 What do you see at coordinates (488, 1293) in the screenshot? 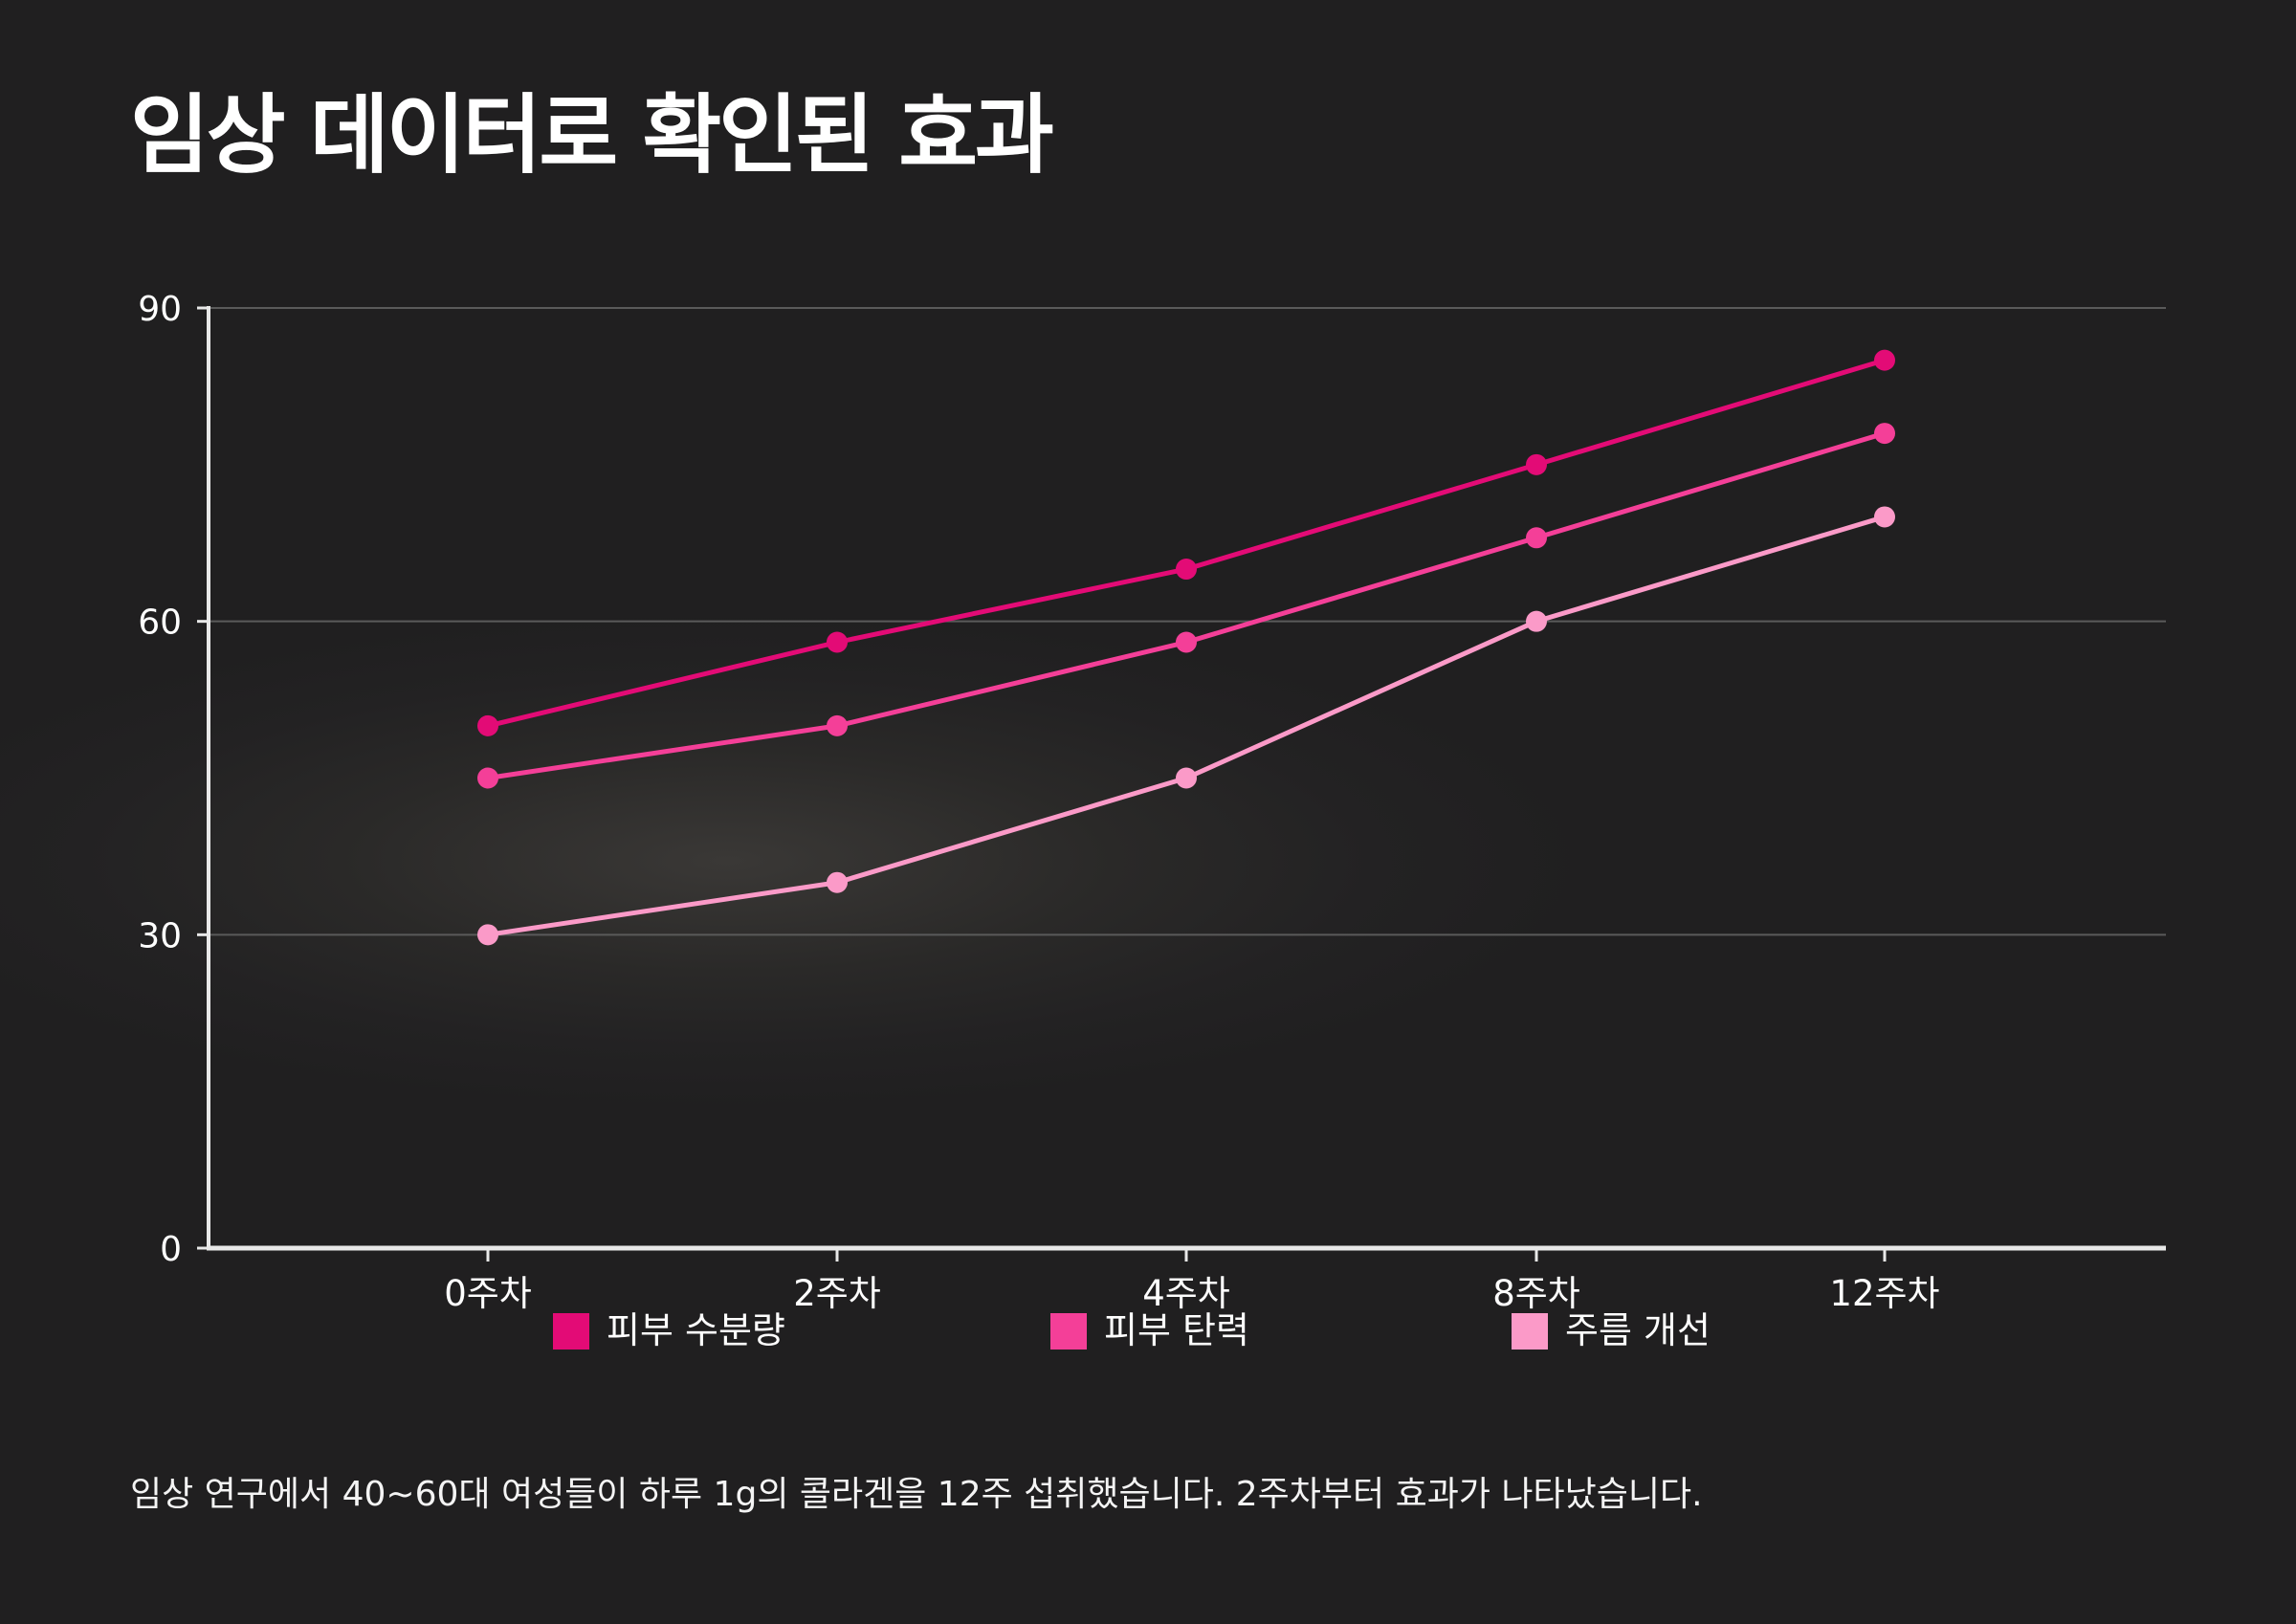
I see `x-tick-label: 0주차` at bounding box center [488, 1293].